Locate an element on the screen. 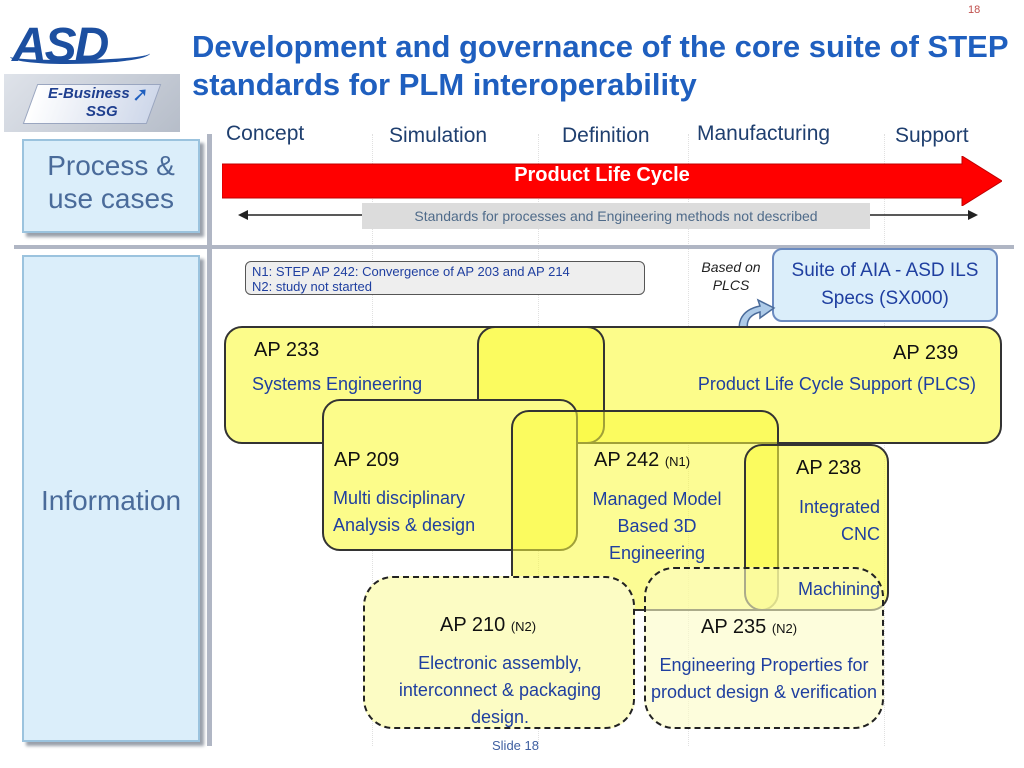 The width and height of the screenshot is (1024, 768). ap238-label: AP 238 is located at coordinates (829, 468).